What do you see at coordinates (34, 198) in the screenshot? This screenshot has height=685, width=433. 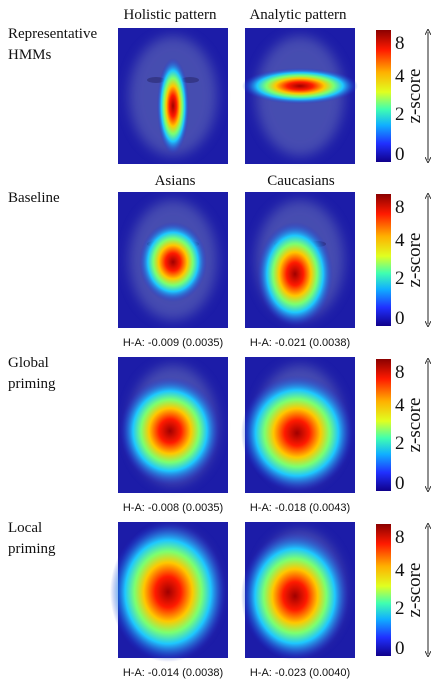 I see `row-label: Baseline` at bounding box center [34, 198].